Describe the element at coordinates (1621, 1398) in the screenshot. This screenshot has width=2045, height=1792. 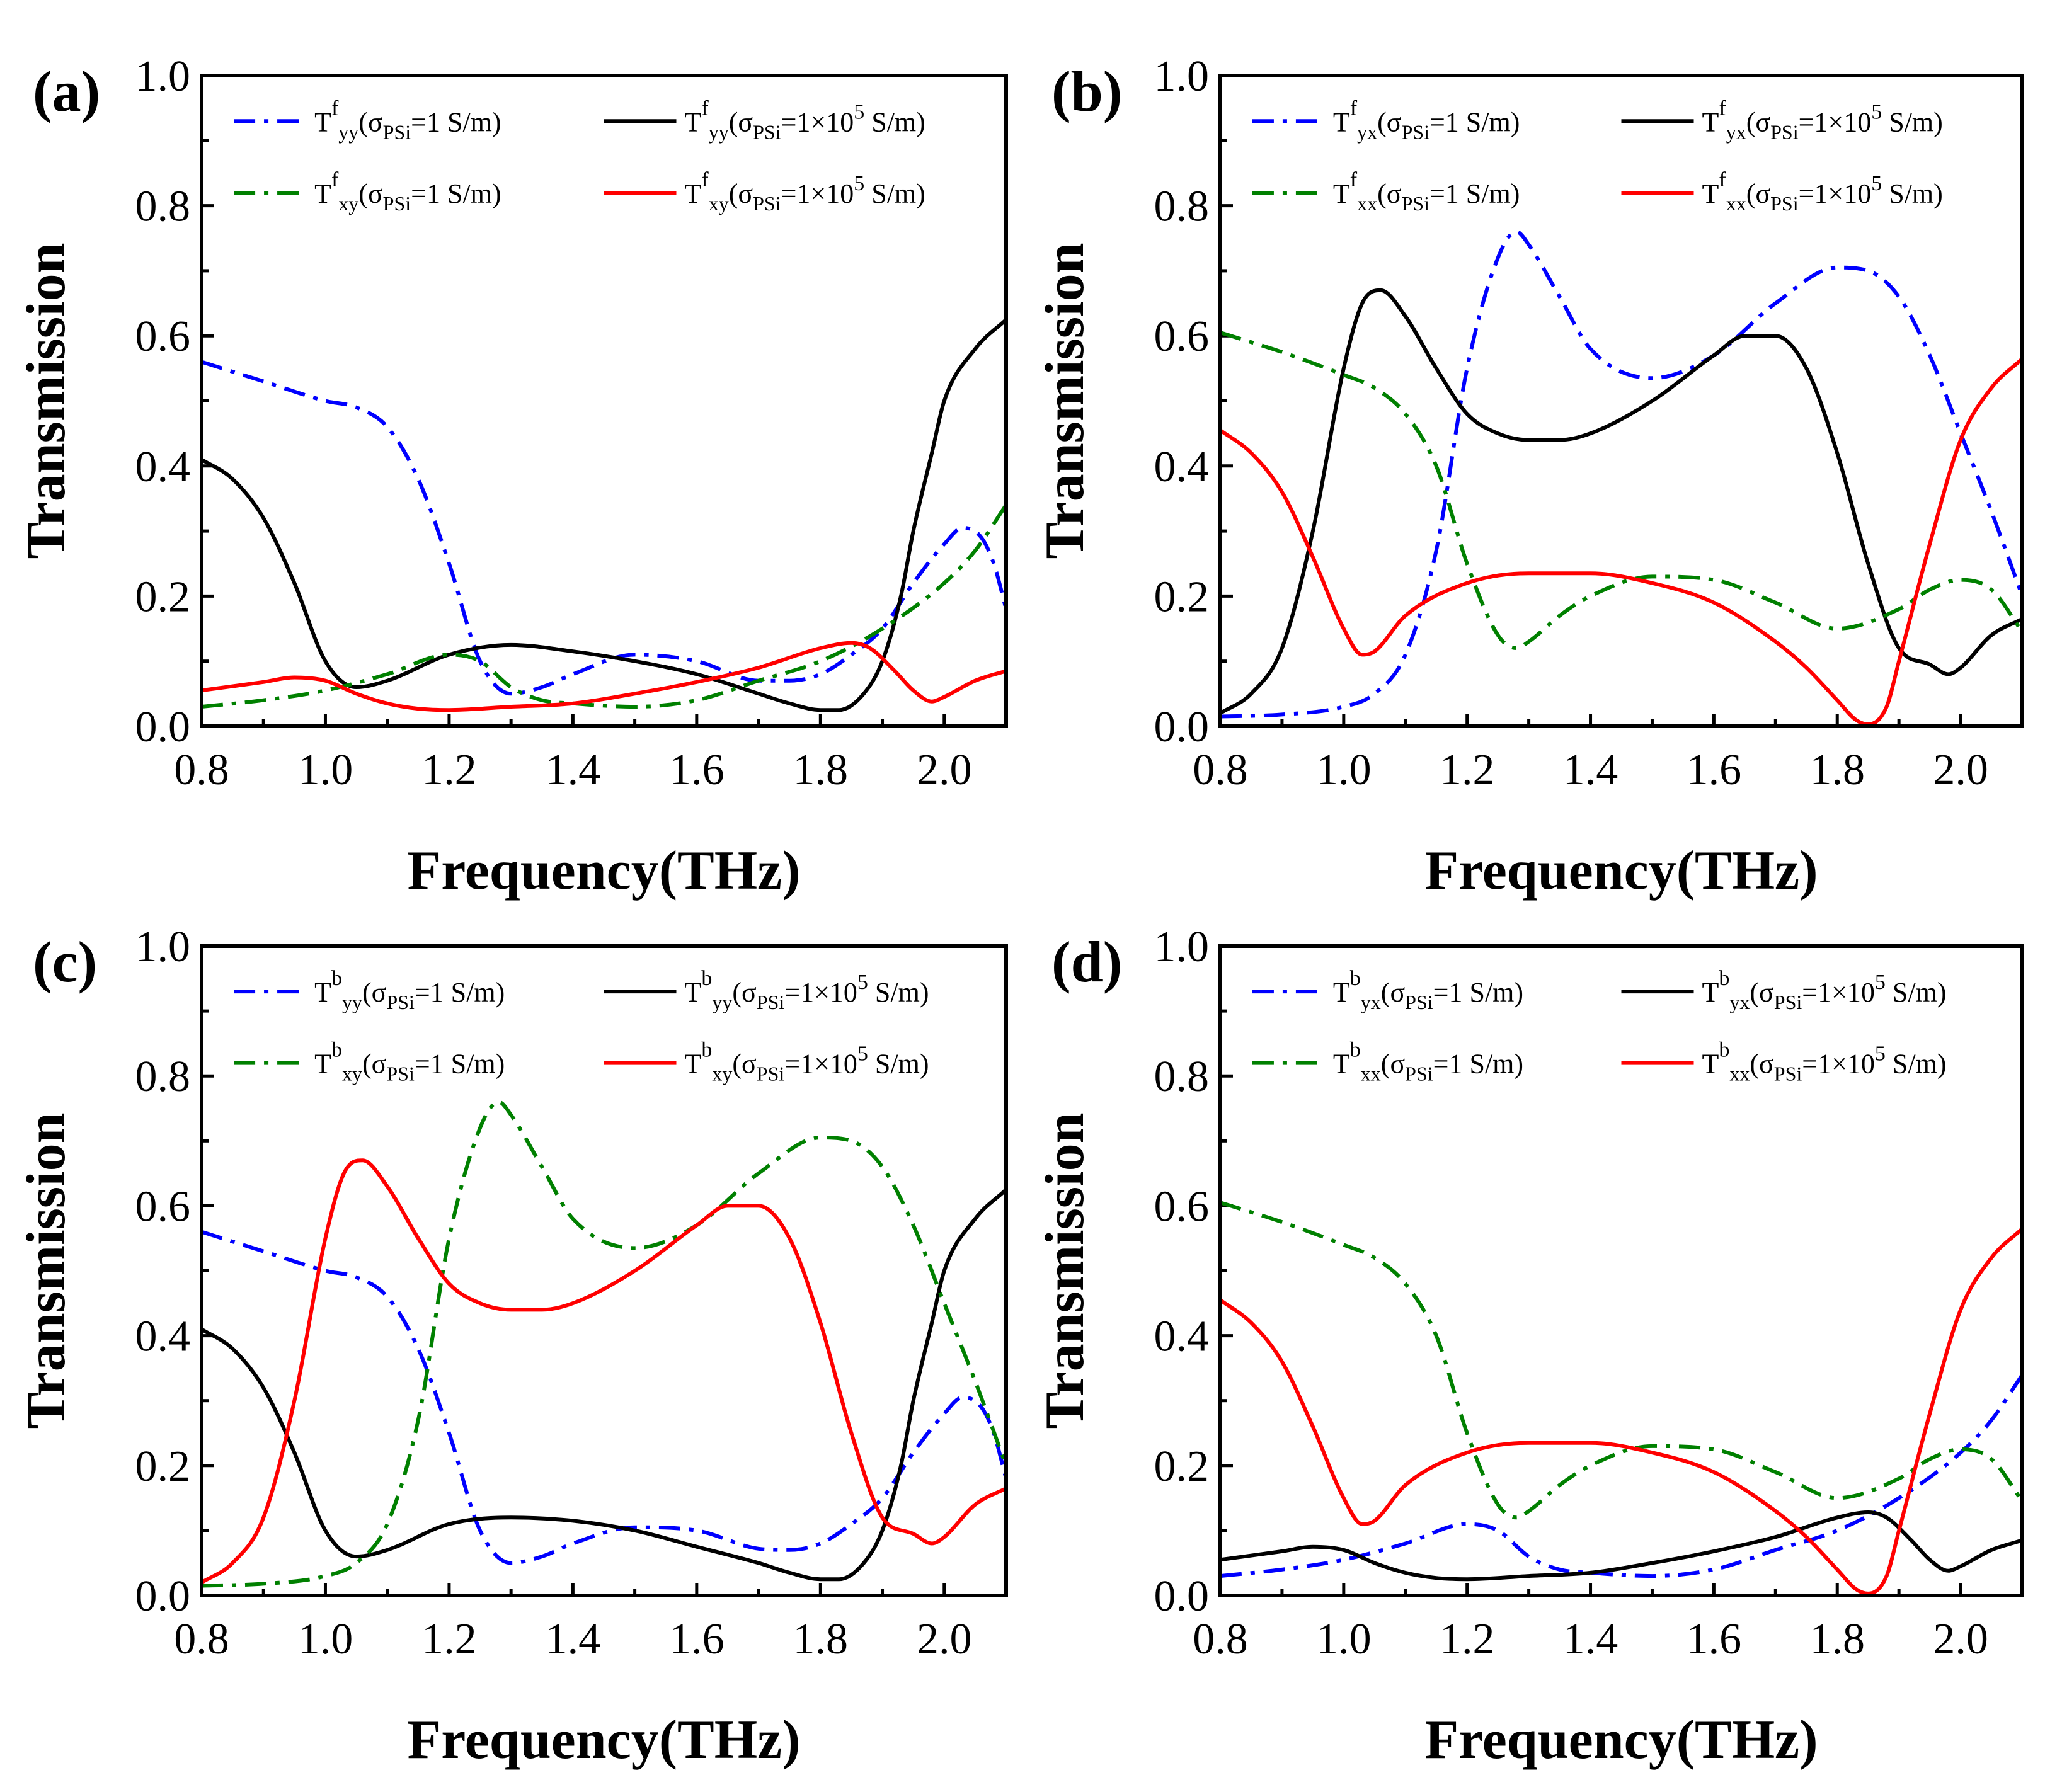
I see `series-group` at that location.